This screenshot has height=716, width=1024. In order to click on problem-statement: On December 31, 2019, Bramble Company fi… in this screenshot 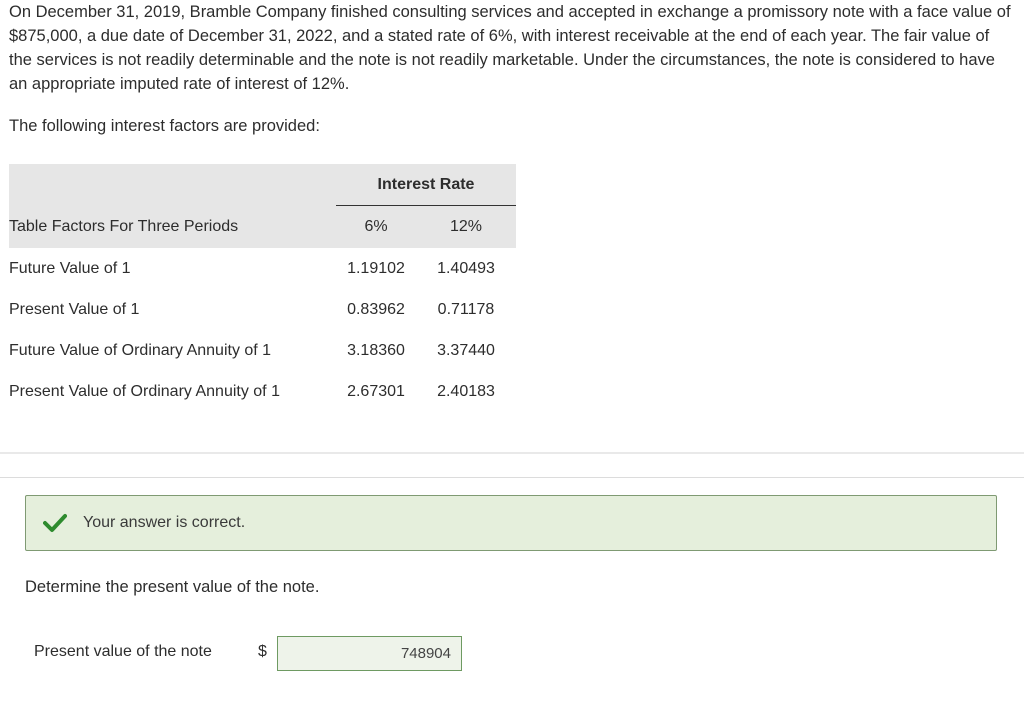, I will do `click(510, 48)`.